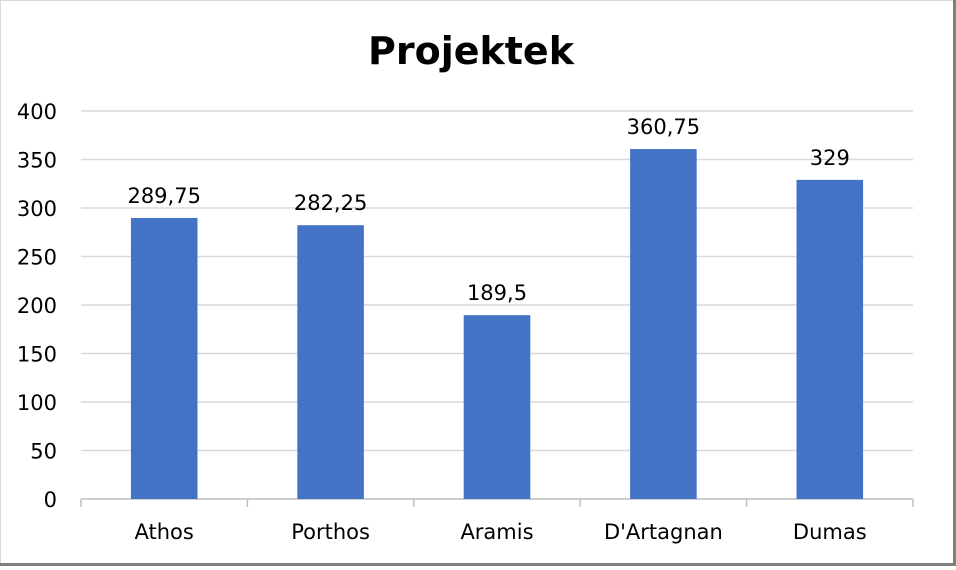 Image resolution: width=956 pixels, height=570 pixels. Describe the element at coordinates (50, 500) in the screenshot. I see `y-tick-label: 0` at that location.